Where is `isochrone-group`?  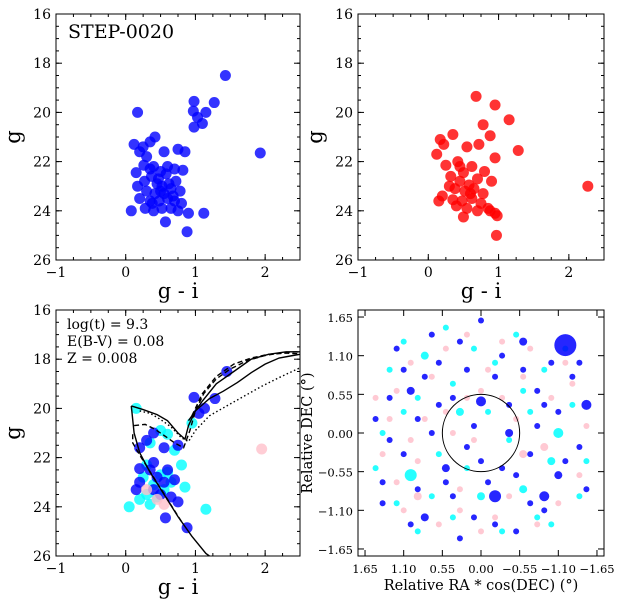 isochrone-group is located at coordinates (215, 453).